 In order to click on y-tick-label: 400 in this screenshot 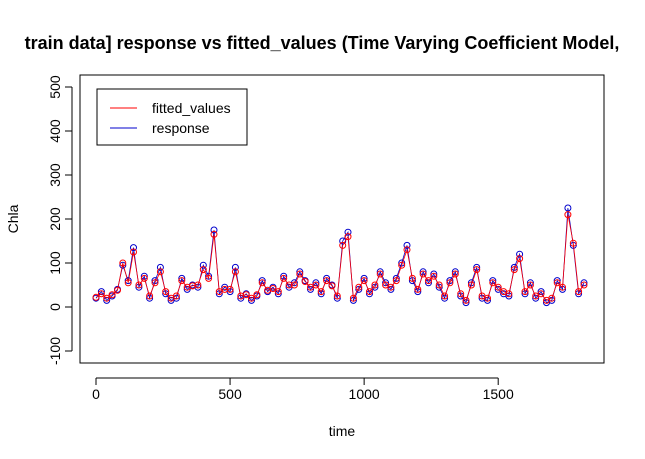, I will do `click(55, 131)`.